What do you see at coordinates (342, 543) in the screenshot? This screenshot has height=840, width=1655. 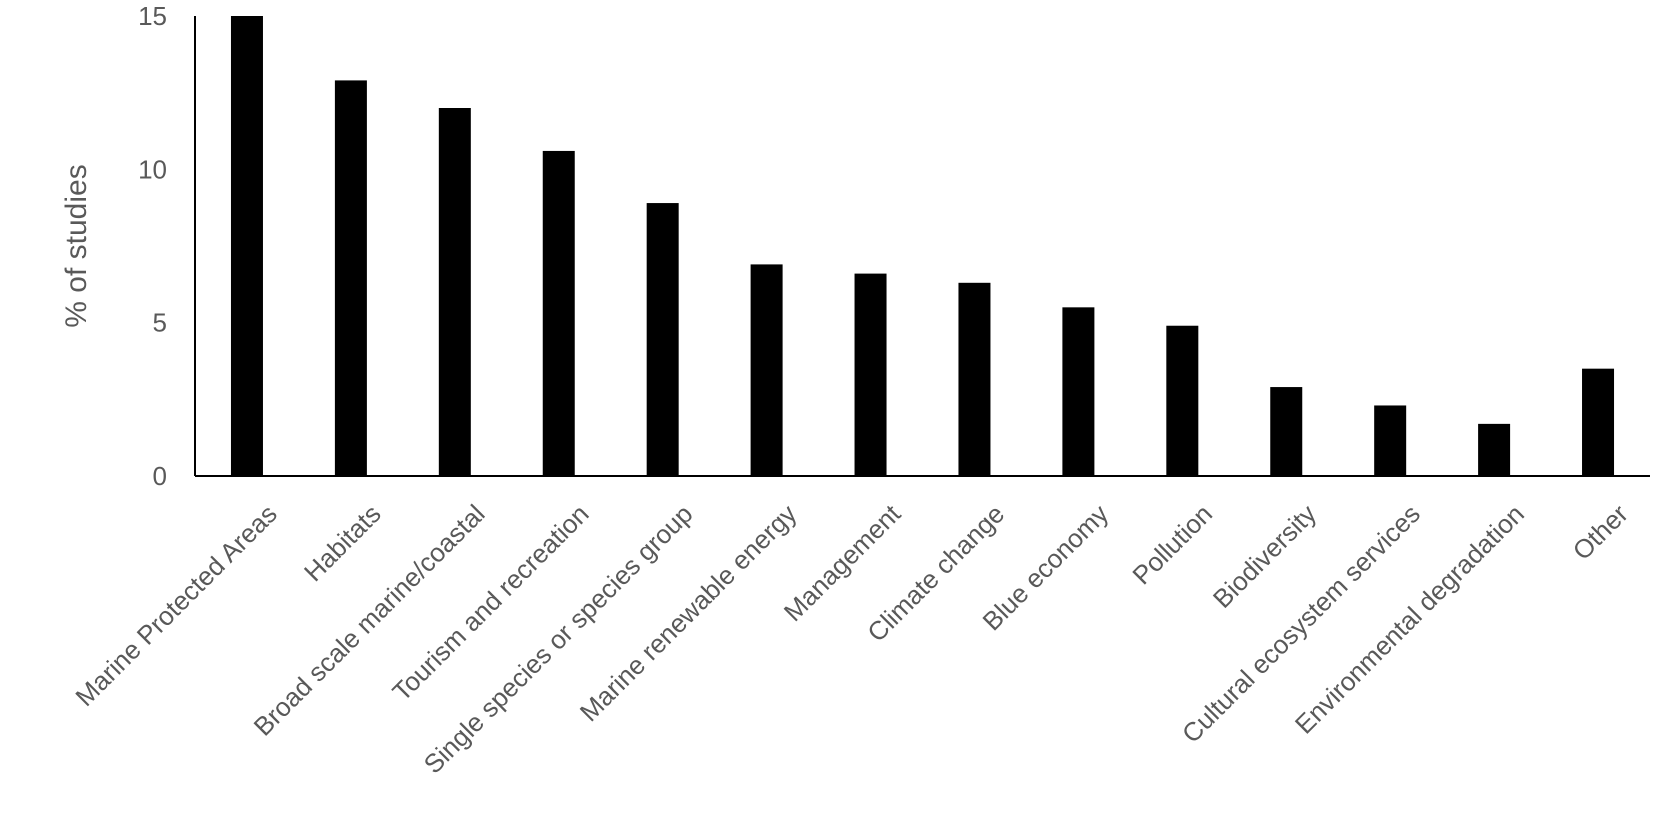 I see `x-category-label: Habitats` at bounding box center [342, 543].